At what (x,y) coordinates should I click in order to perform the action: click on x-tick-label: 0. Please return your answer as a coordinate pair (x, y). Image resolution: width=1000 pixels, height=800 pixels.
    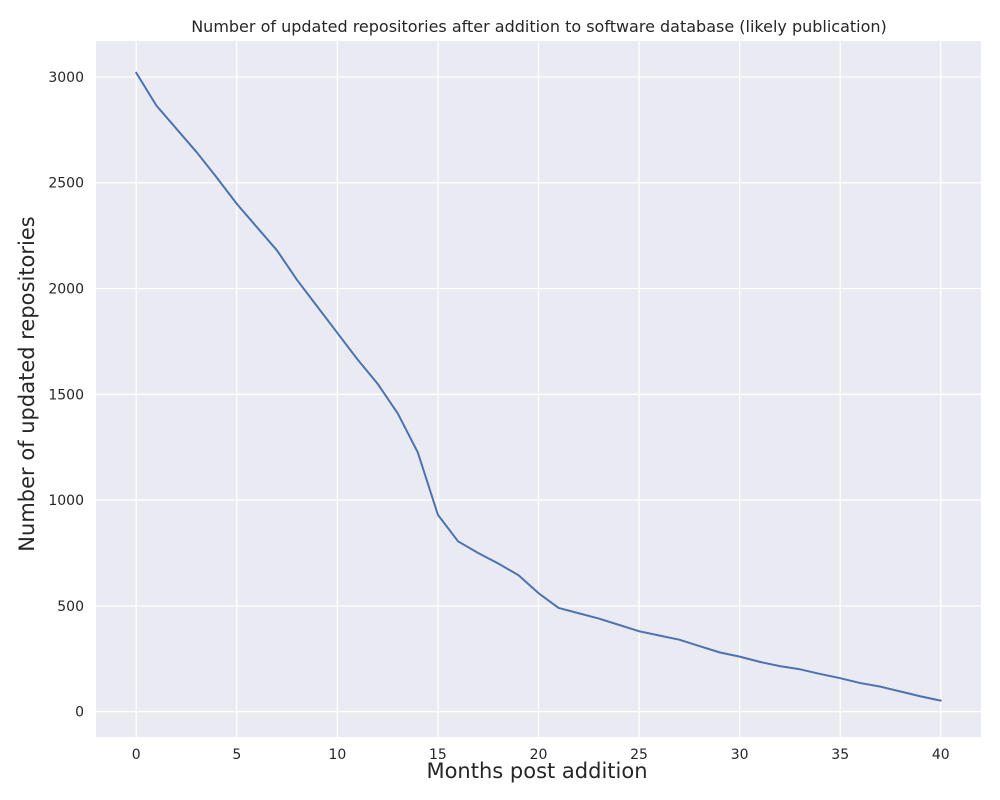
    Looking at the image, I should click on (136, 755).